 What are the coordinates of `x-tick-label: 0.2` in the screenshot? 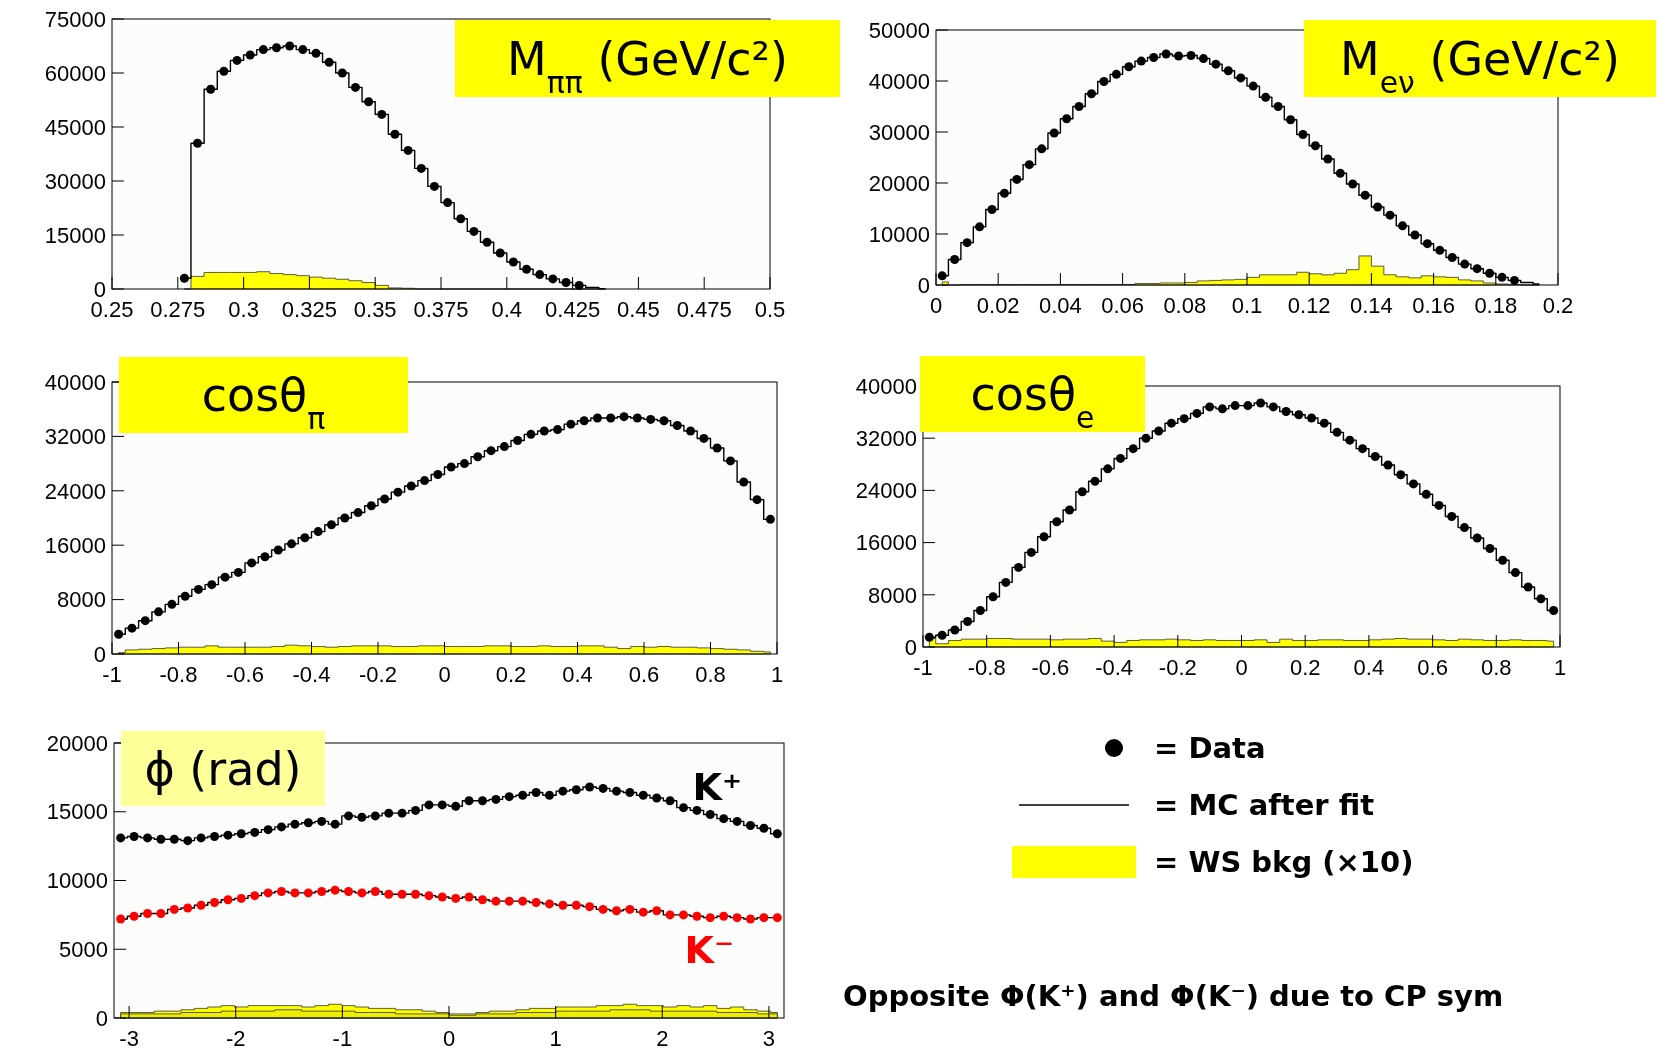 It's located at (511, 674).